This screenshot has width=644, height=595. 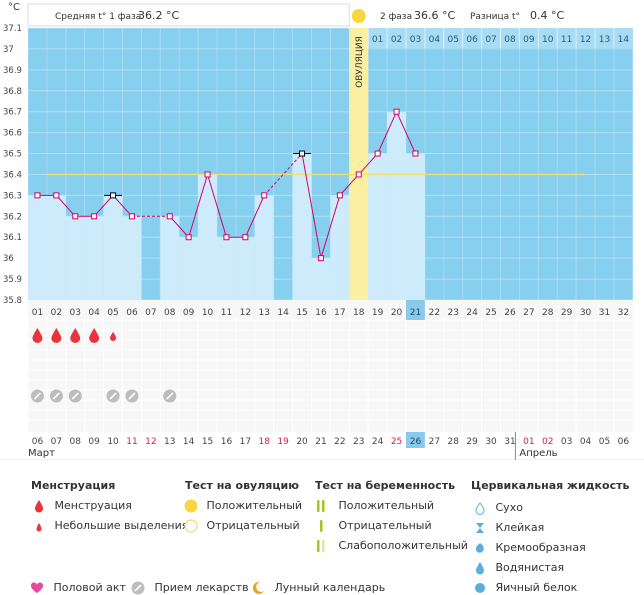 What do you see at coordinates (415, 40) in the screenshot?
I see `top-day-label: 03` at bounding box center [415, 40].